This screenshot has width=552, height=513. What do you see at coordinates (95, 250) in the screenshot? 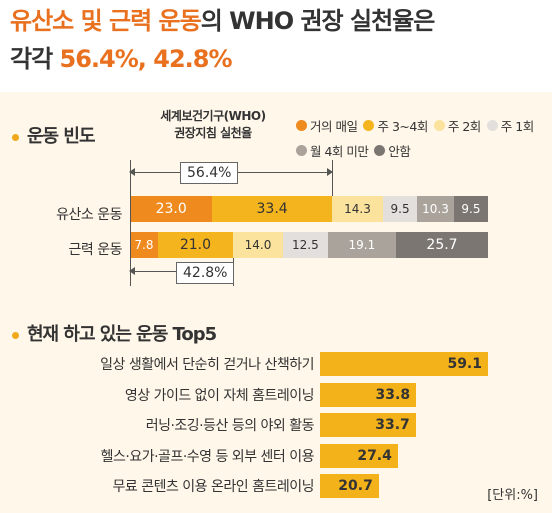
I see `row-label-strength: 근력 운동` at bounding box center [95, 250].